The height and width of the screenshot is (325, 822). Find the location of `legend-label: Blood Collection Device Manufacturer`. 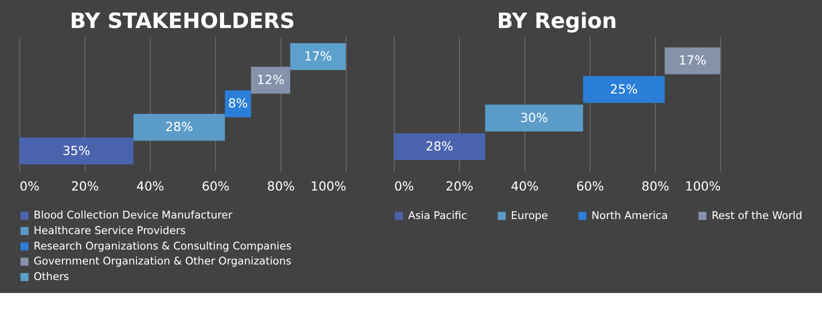

legend-label: Blood Collection Device Manufacturer is located at coordinates (133, 216).